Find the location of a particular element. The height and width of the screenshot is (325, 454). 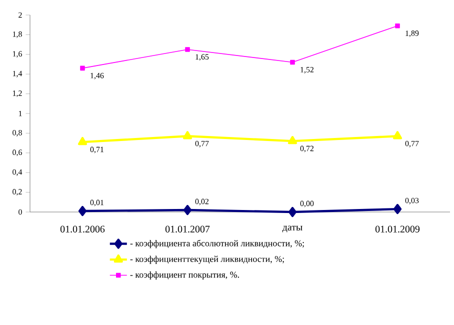

x-tick-label: 01.01.2007 is located at coordinates (187, 229).